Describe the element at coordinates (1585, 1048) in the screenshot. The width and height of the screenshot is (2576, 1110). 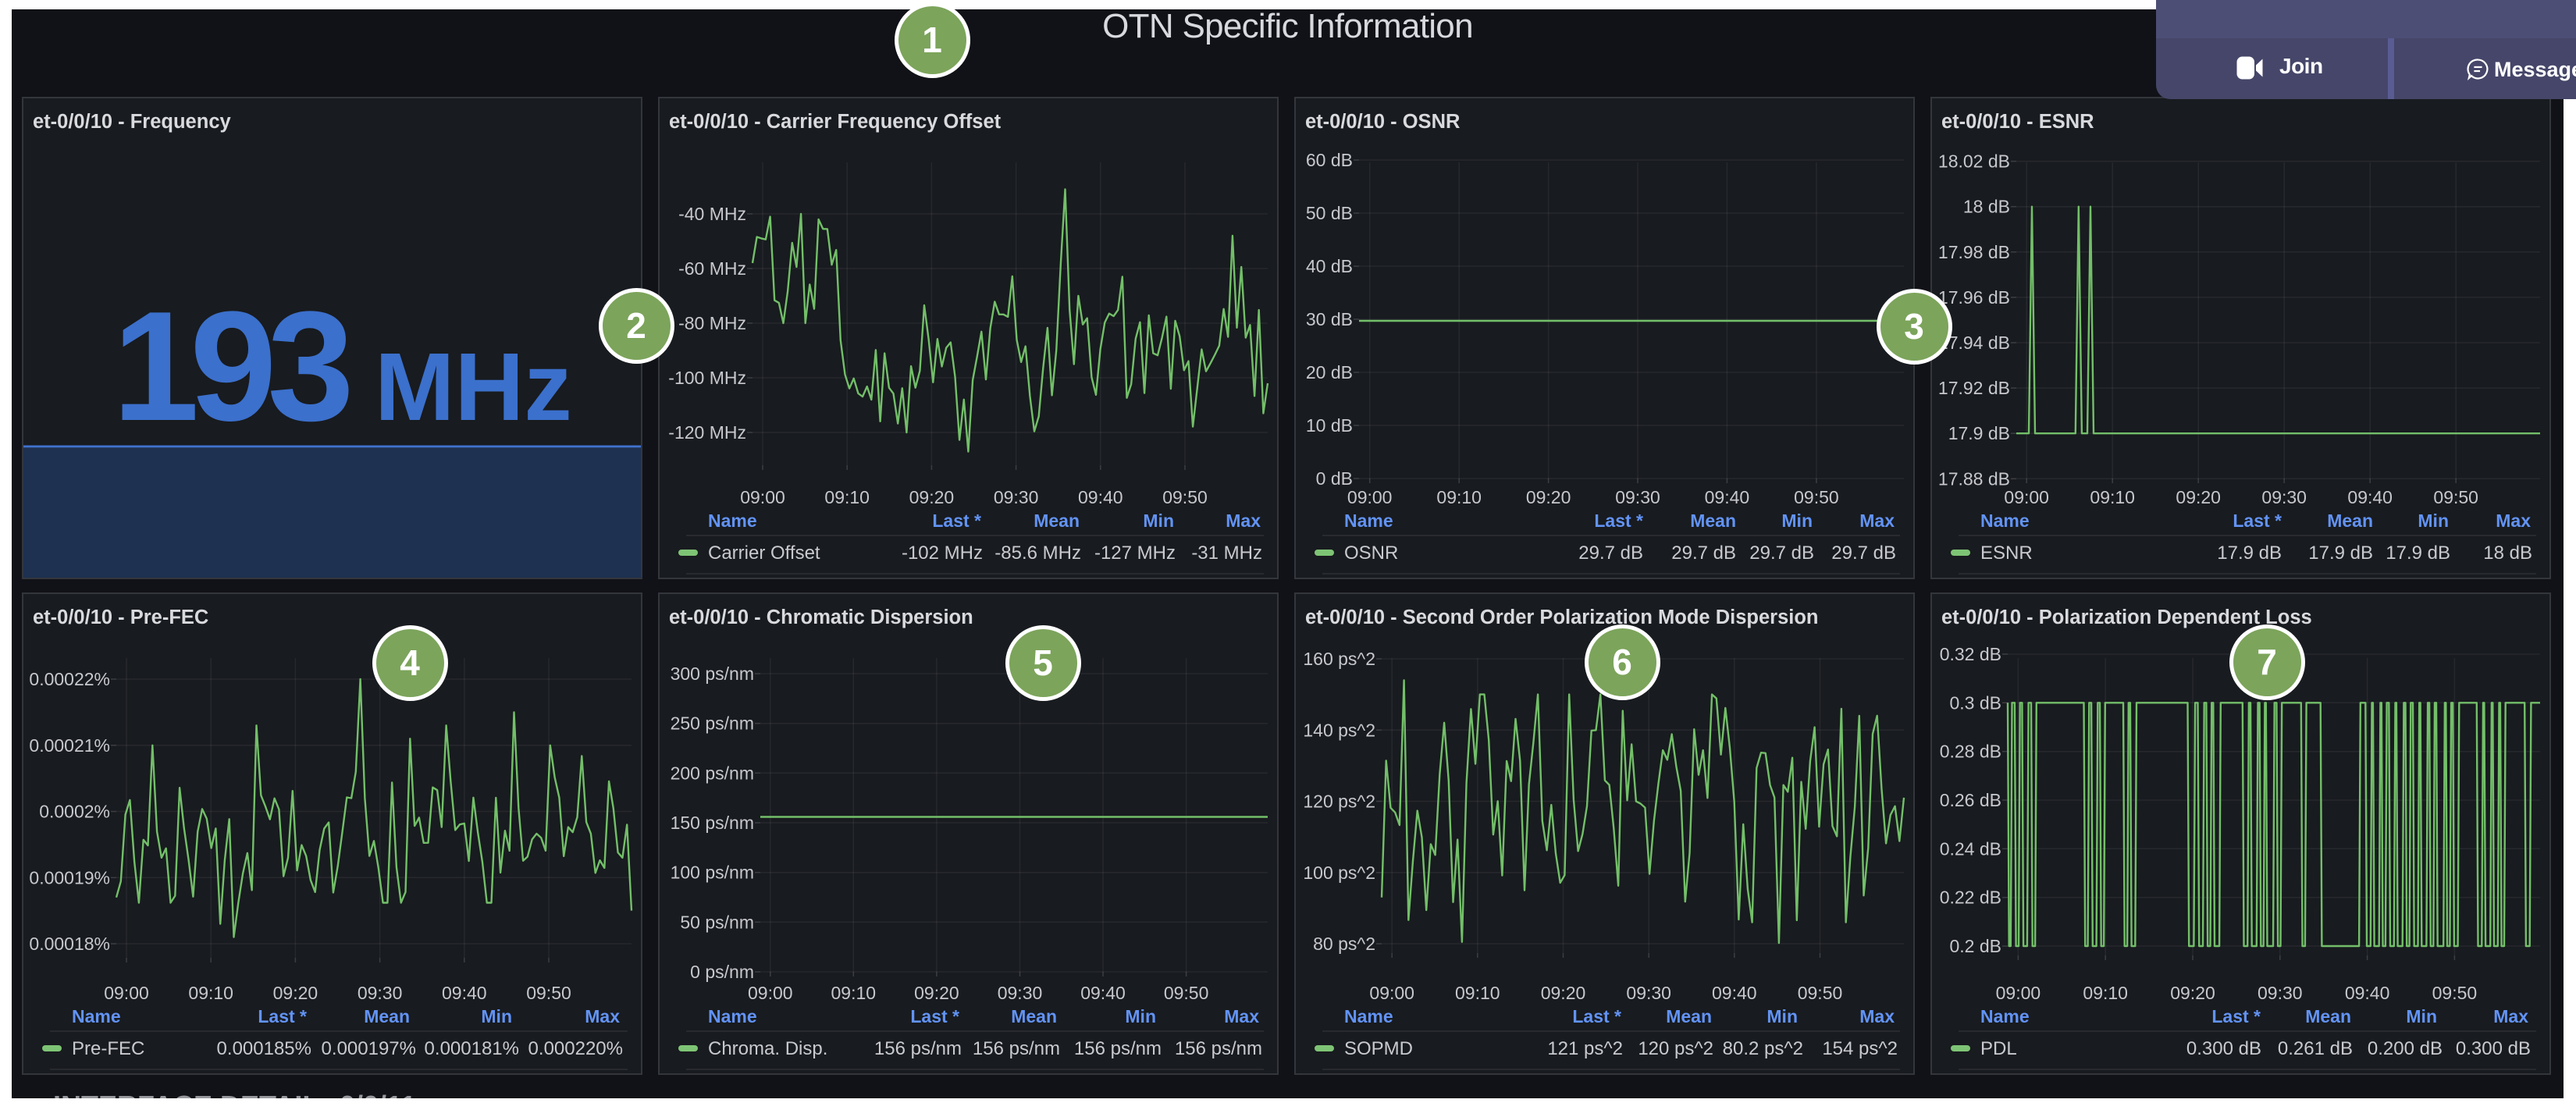
I see `svg-text: 121 ps^2` at that location.